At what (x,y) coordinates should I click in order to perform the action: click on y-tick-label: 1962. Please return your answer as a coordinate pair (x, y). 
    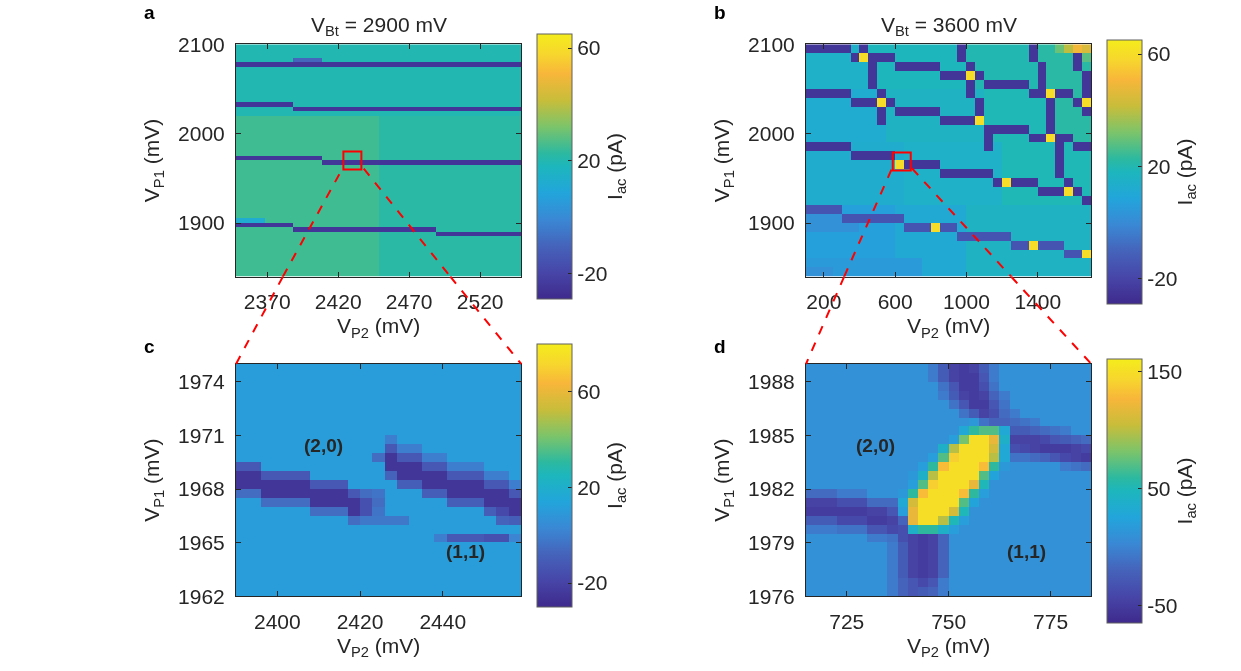
    Looking at the image, I should click on (201, 596).